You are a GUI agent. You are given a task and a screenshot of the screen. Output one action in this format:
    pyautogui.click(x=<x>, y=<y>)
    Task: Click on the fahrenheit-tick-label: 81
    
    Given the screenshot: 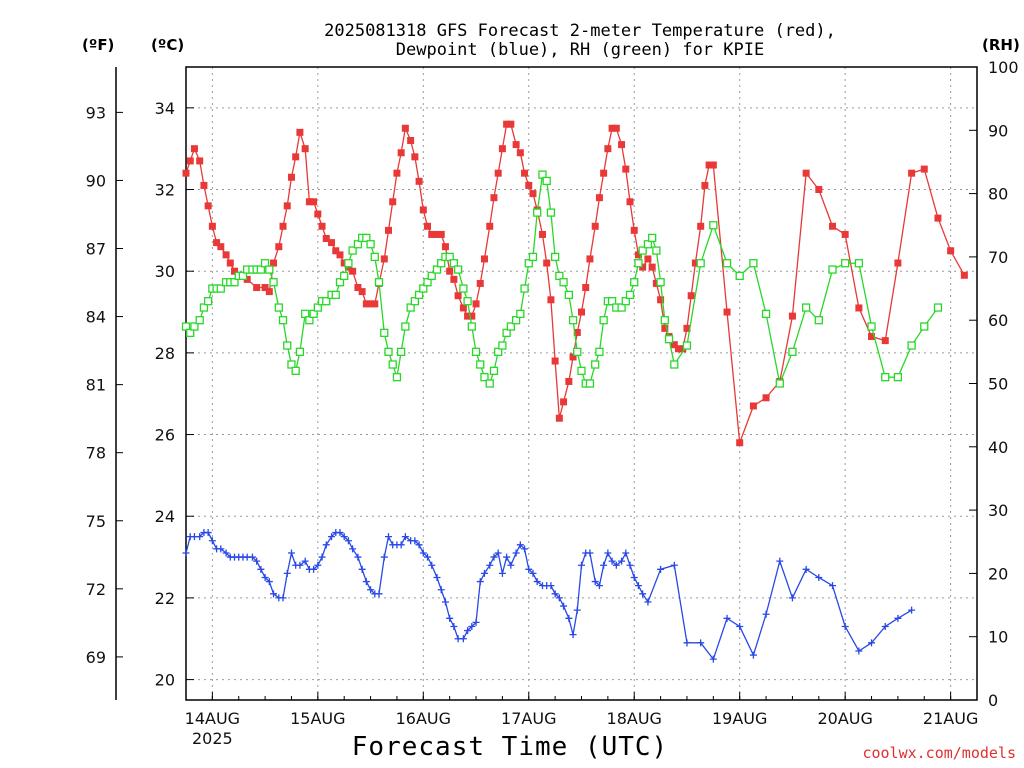 What is the action you would take?
    pyautogui.click(x=96, y=385)
    